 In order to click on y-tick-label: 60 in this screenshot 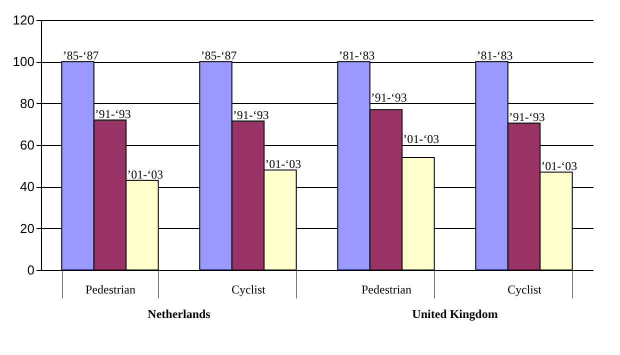, I will do `click(27, 145)`.